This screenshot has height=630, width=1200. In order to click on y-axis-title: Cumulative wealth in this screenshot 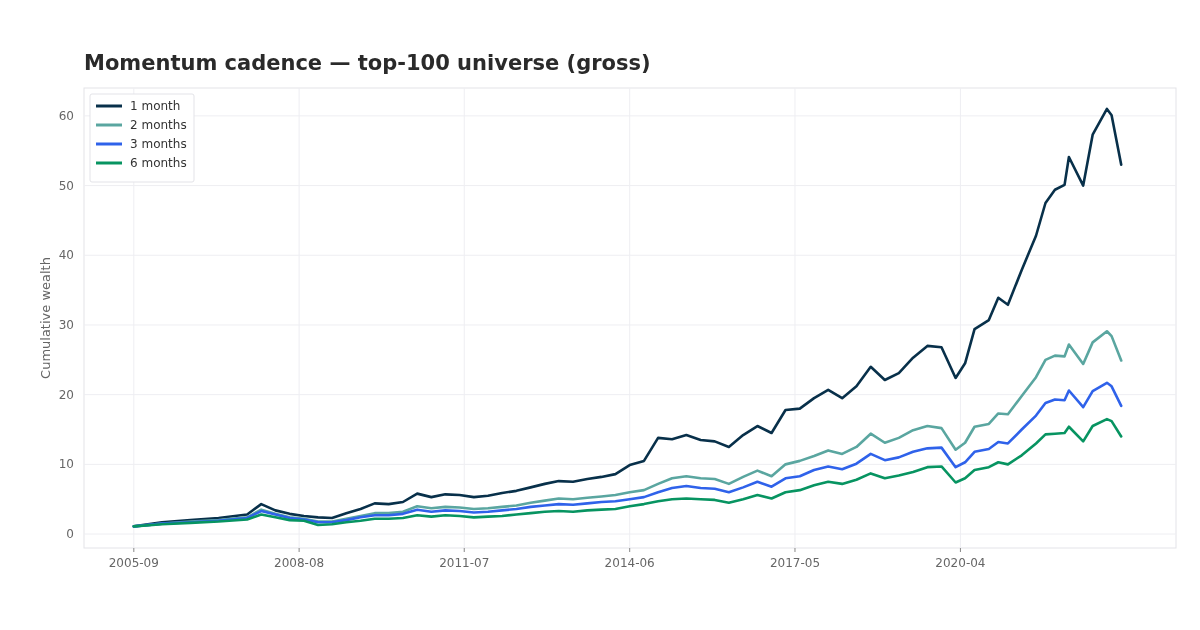, I will do `click(45, 318)`.